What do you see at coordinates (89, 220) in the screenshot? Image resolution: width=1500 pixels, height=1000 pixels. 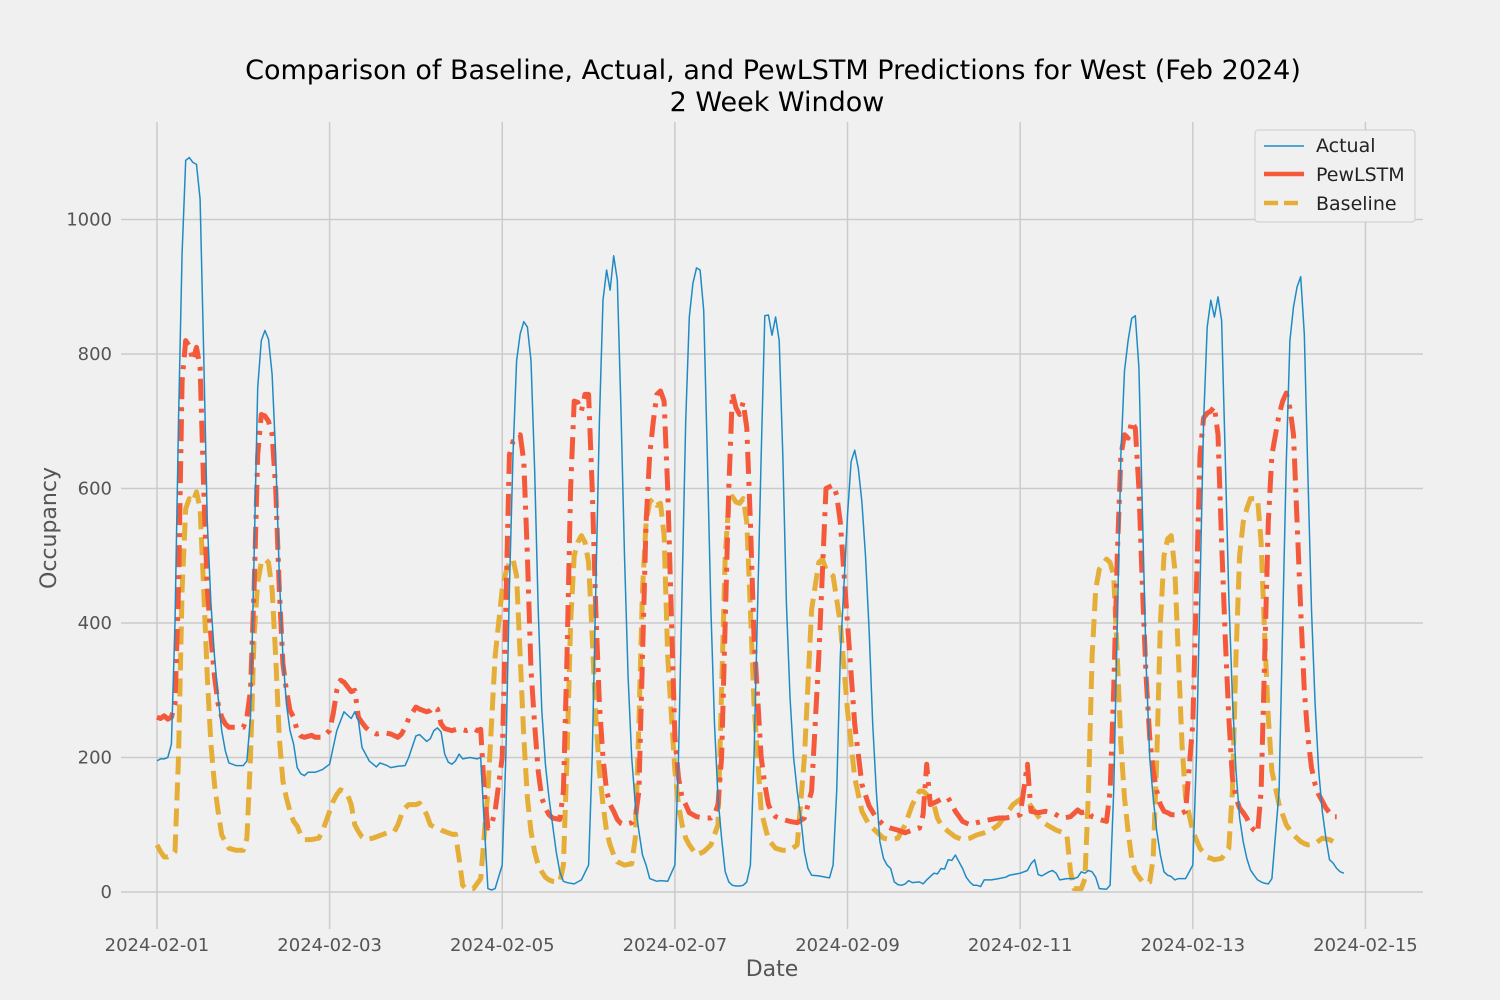 I see `y-tick-label: 1000` at bounding box center [89, 220].